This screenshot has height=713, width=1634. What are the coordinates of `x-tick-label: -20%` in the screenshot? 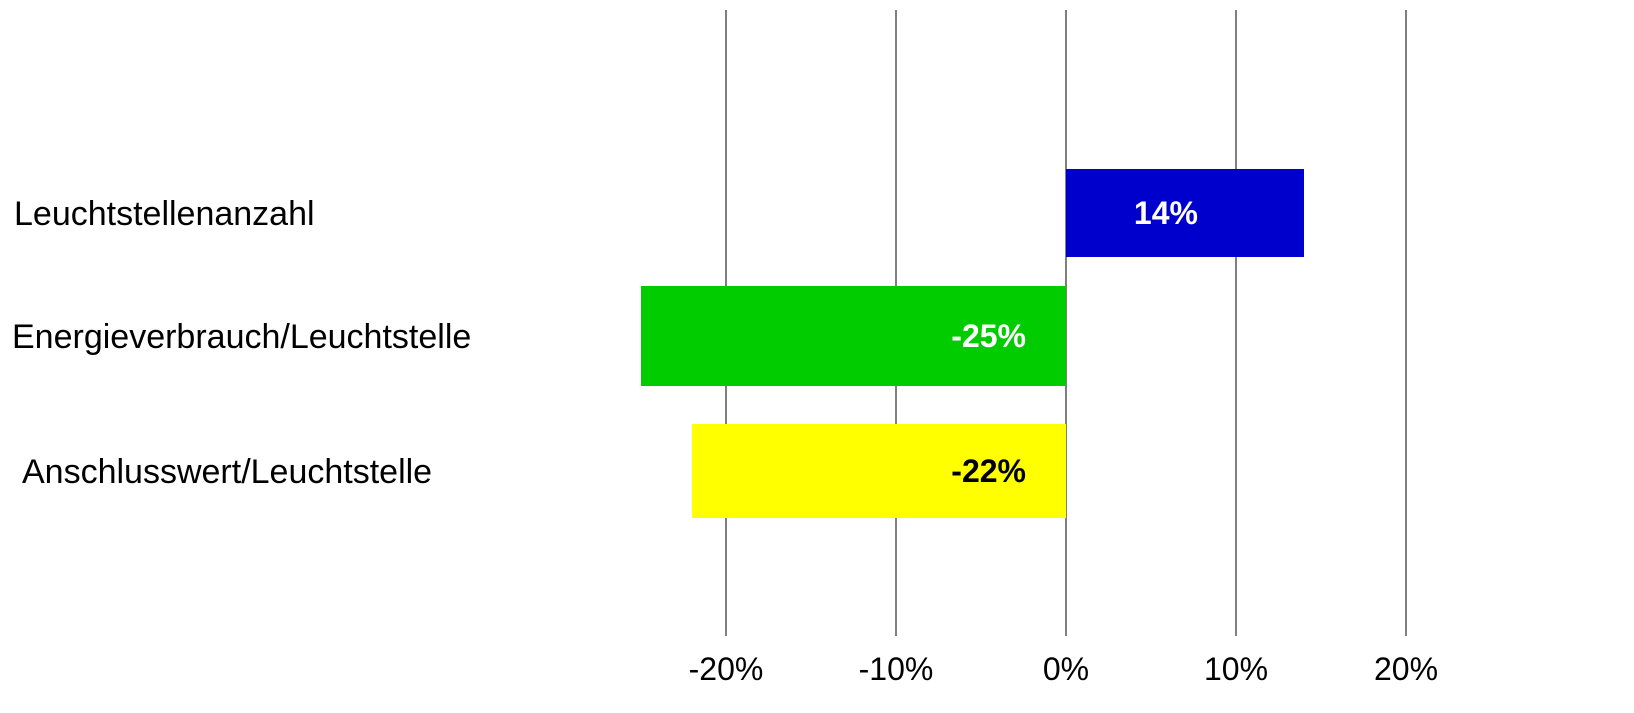 It's located at (726, 669).